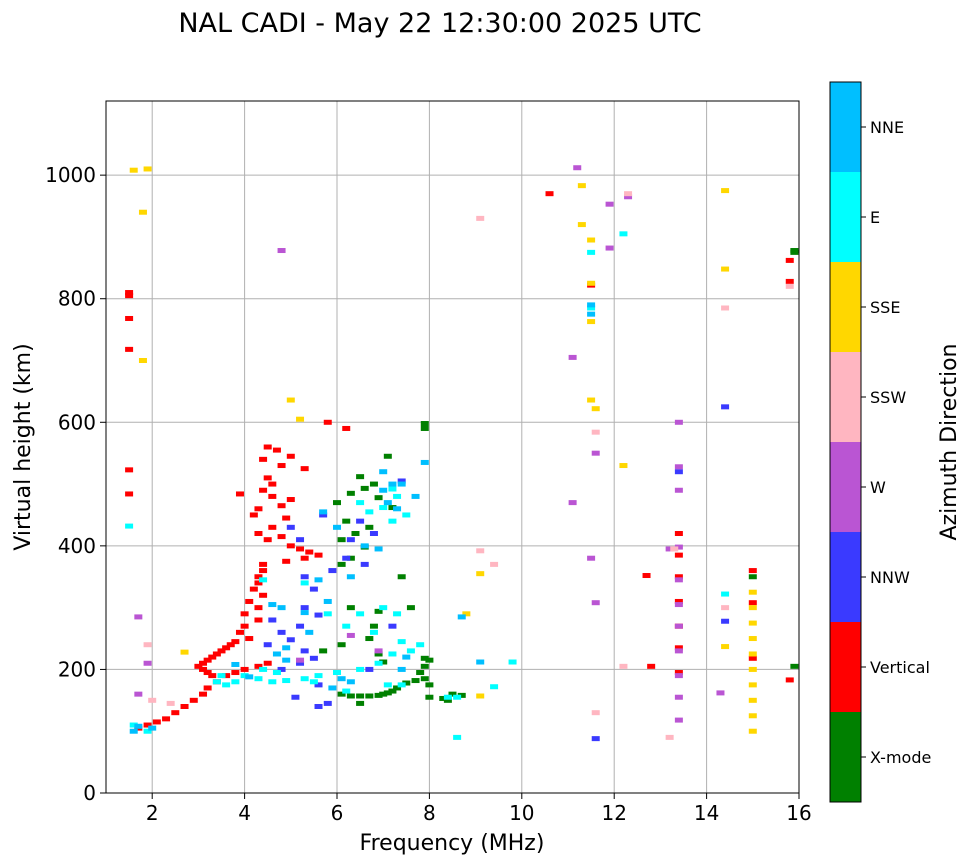 Image resolution: width=972 pixels, height=865 pixels. What do you see at coordinates (152, 813) in the screenshot?
I see `x-tick-label: 2` at bounding box center [152, 813].